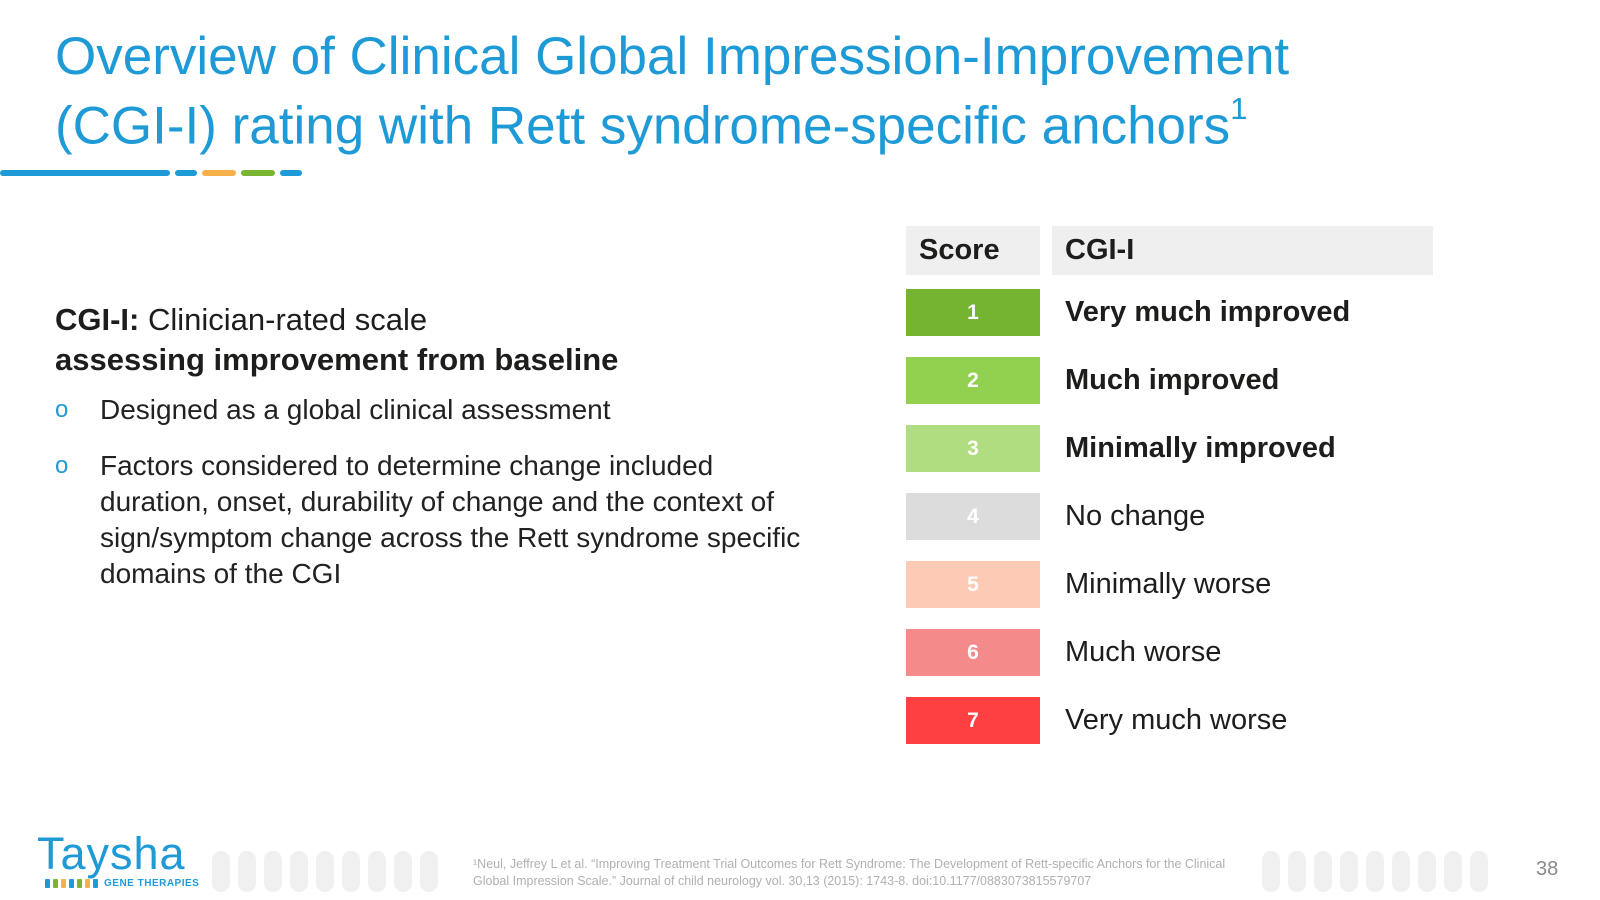  I want to click on logo-bars-icon, so click(73, 883).